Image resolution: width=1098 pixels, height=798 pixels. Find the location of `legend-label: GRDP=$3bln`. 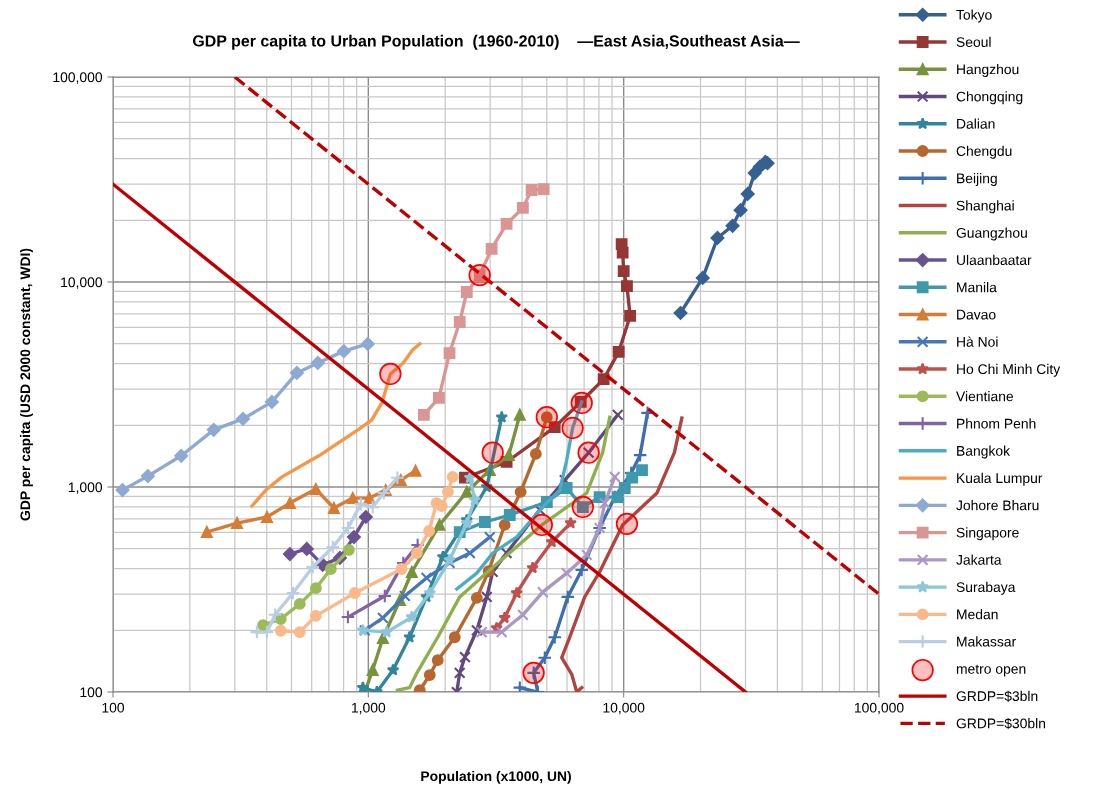

legend-label: GRDP=$3bln is located at coordinates (997, 696).